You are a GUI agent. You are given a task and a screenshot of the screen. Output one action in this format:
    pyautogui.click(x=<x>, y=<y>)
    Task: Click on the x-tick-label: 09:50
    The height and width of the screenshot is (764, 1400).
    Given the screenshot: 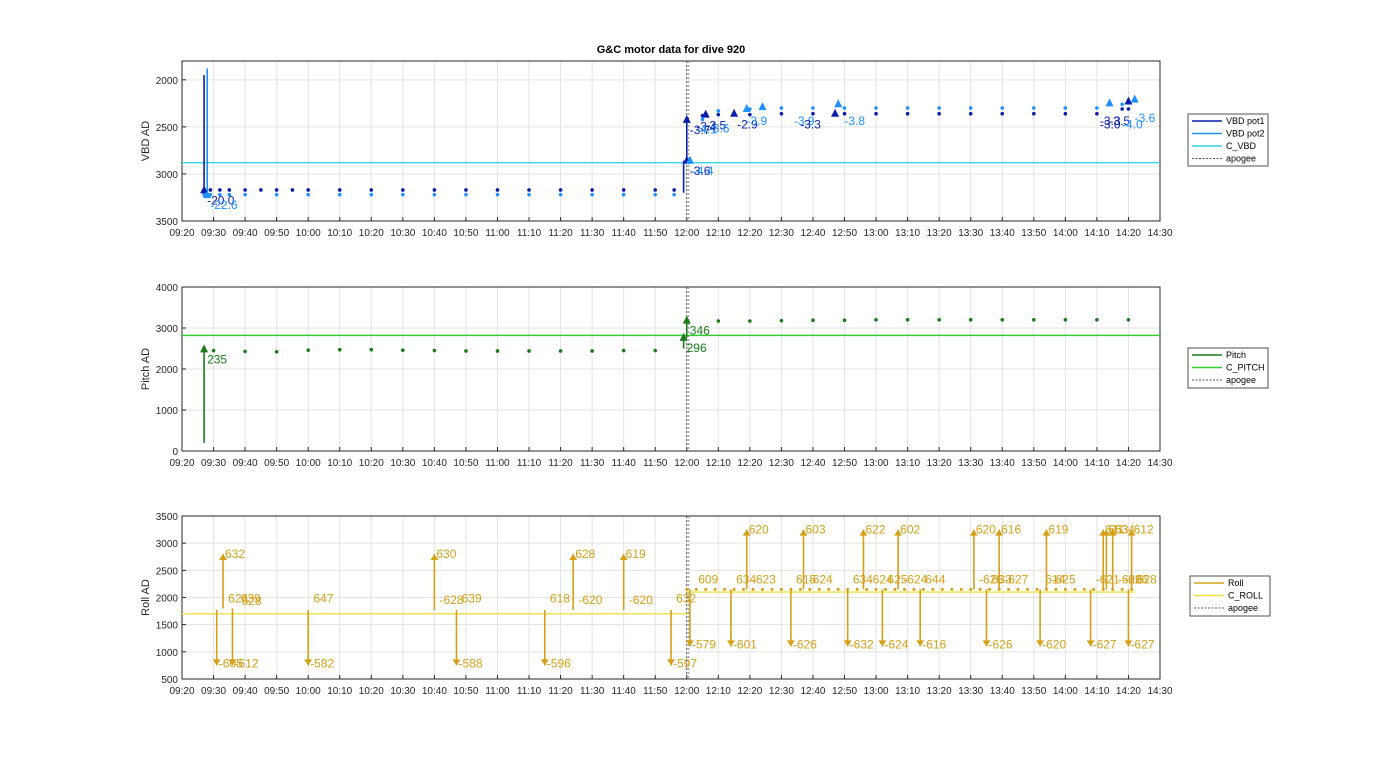 What is the action you would take?
    pyautogui.click(x=276, y=463)
    